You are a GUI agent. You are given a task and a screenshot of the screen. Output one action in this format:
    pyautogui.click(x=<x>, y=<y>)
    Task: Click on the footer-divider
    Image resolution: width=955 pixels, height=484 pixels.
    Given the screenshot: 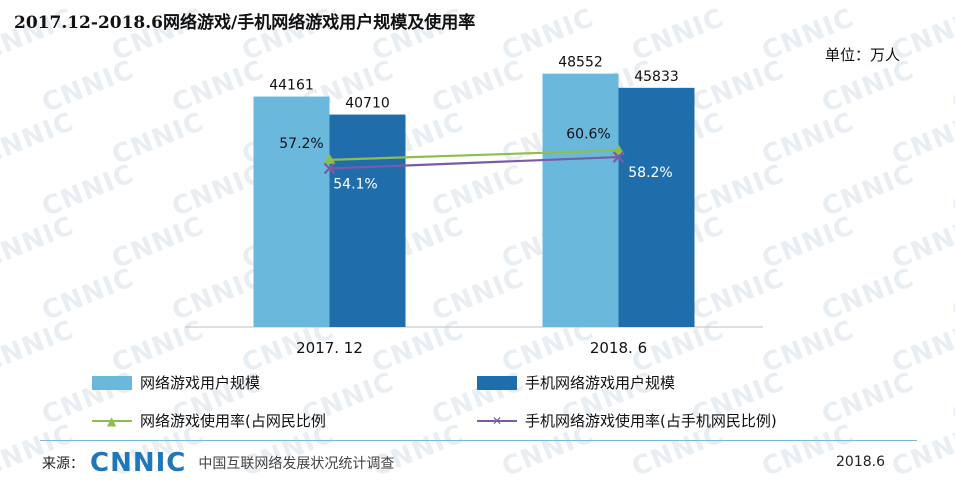 What is the action you would take?
    pyautogui.click(x=478, y=440)
    